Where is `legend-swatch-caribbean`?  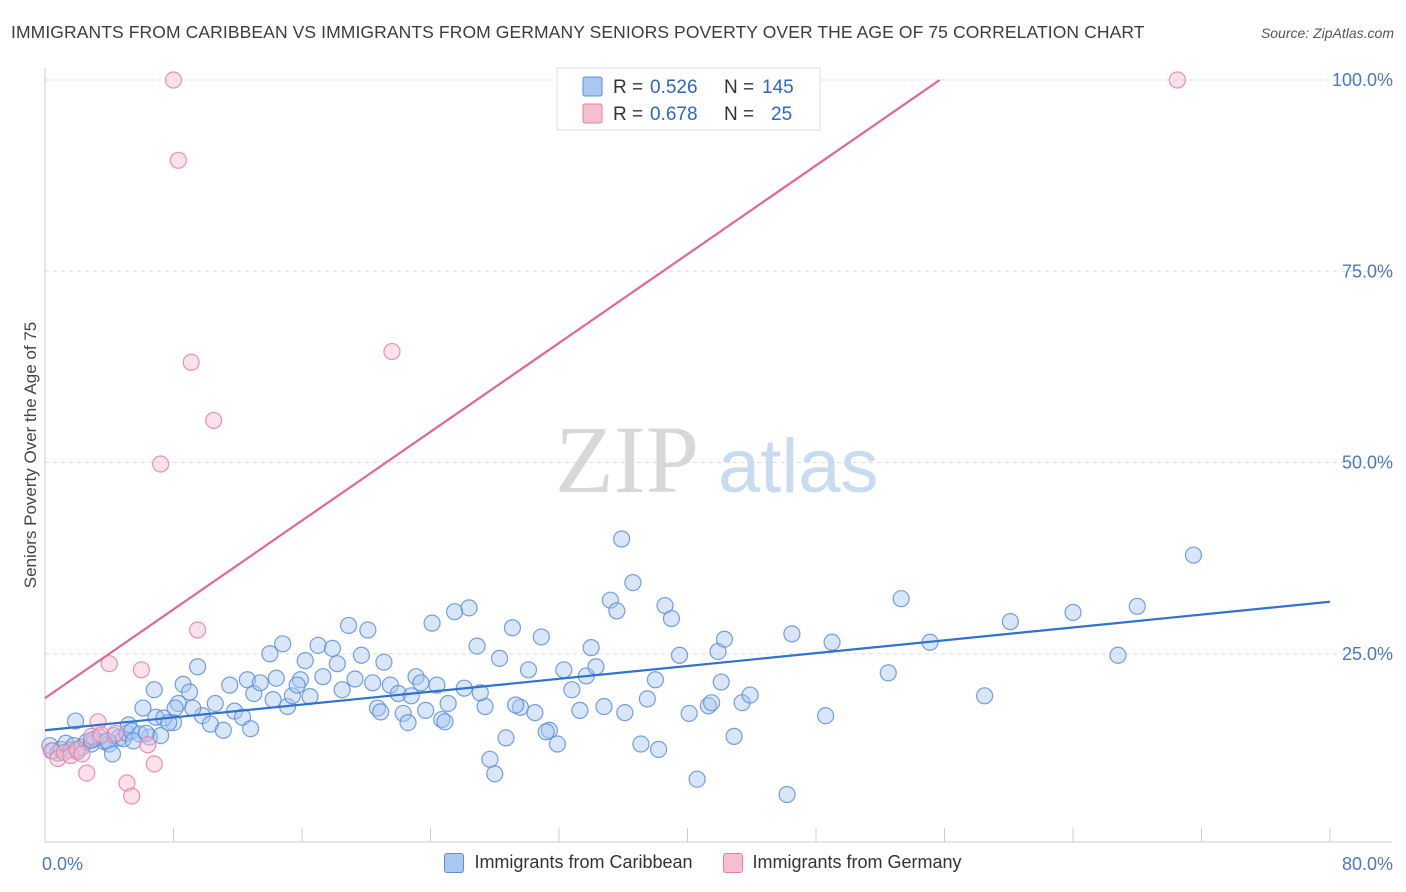 legend-swatch-caribbean is located at coordinates (592, 86).